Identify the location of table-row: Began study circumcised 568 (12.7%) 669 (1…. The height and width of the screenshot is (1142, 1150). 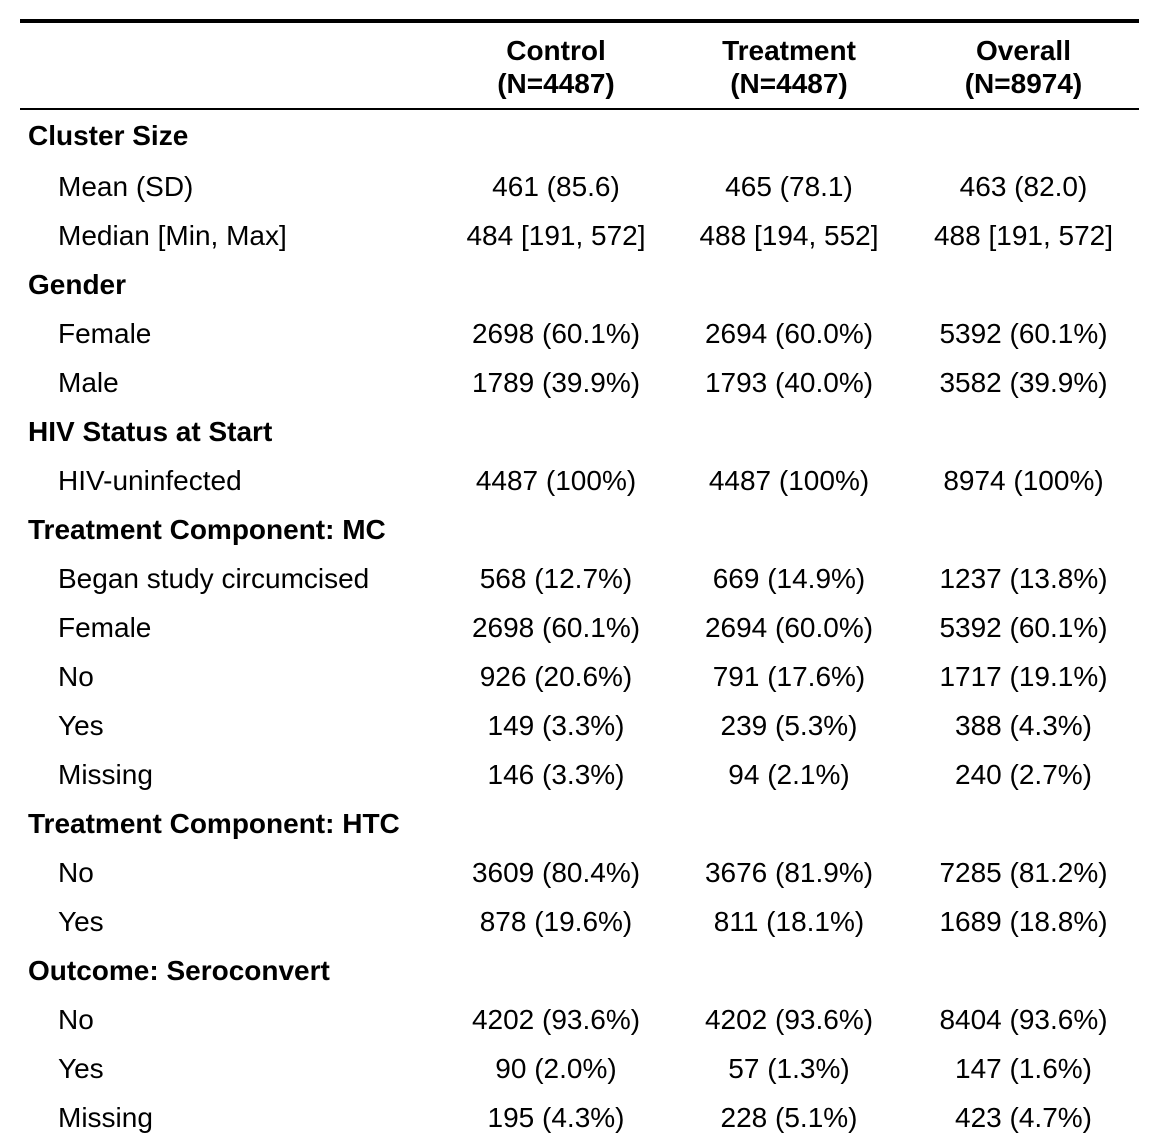
(579, 578).